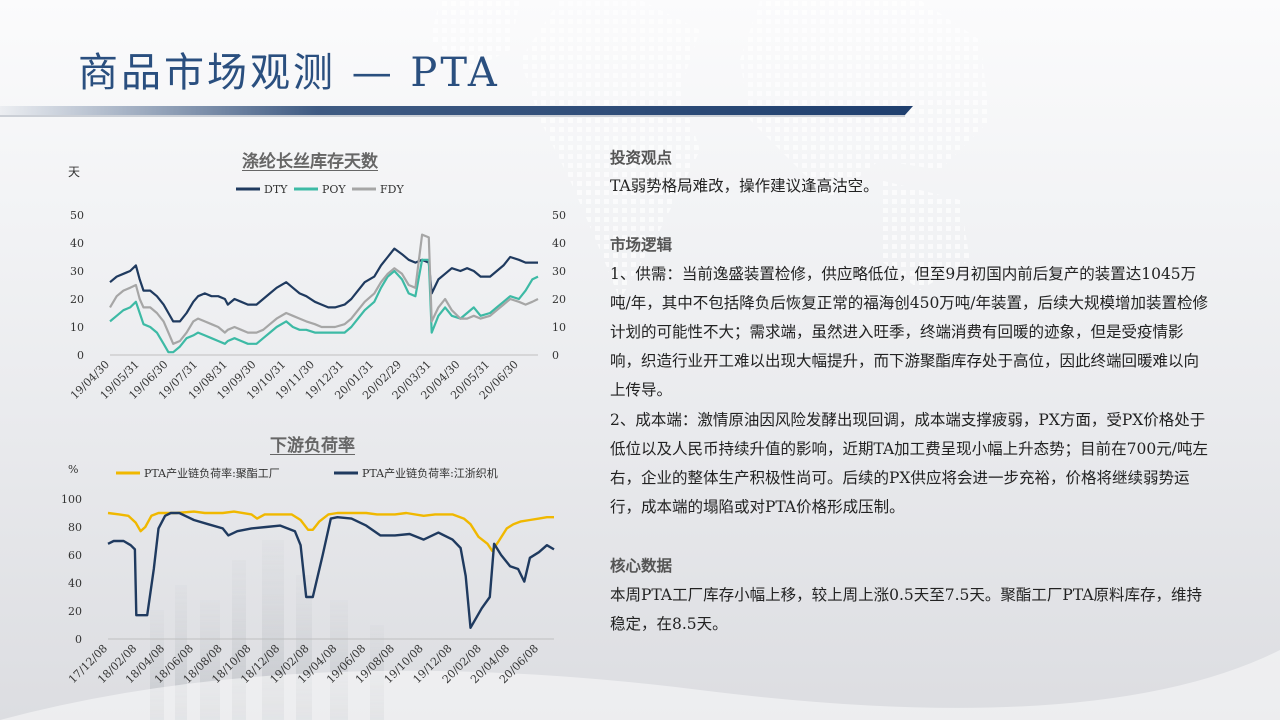 The height and width of the screenshot is (720, 1280). What do you see at coordinates (910, 172) in the screenshot?
I see `section-investment-view: 投资观点 TA弱势格局难改，操作建议逢高沽空。` at bounding box center [910, 172].